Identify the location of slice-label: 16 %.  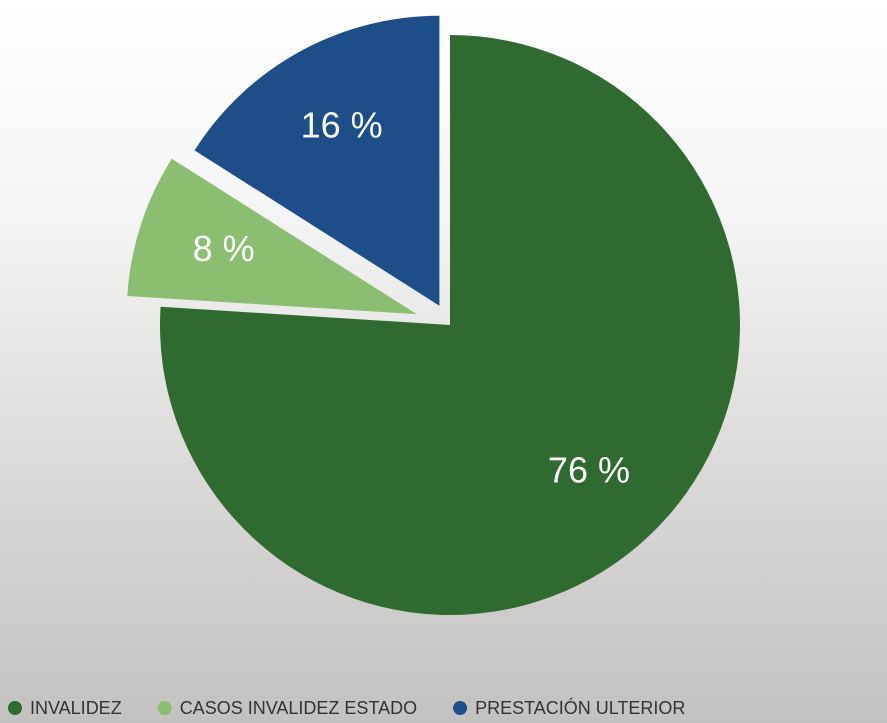
(342, 124).